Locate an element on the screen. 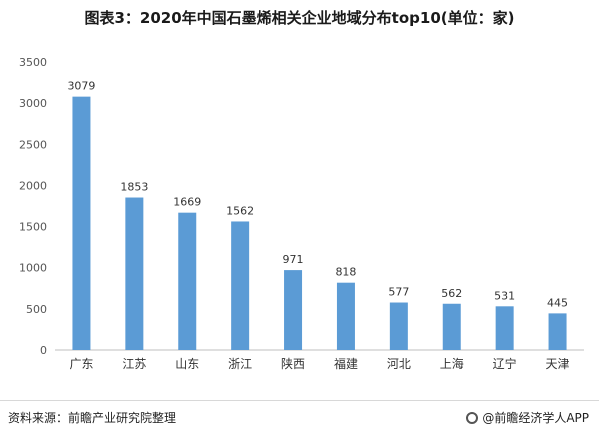  source-note: 资料来源：前瞻产业研究院整理 is located at coordinates (92, 418).